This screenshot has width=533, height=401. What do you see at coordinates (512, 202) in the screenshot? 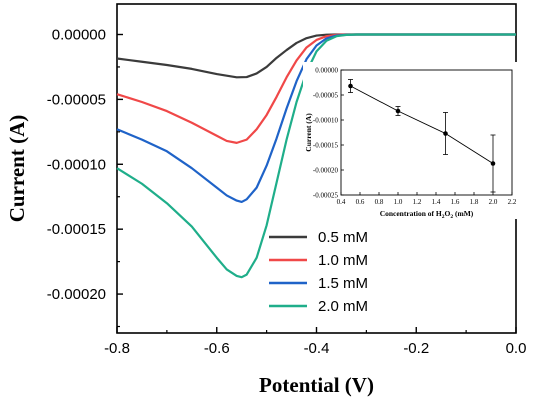
I see `inset-x-tick-label: 2.2` at bounding box center [512, 202].